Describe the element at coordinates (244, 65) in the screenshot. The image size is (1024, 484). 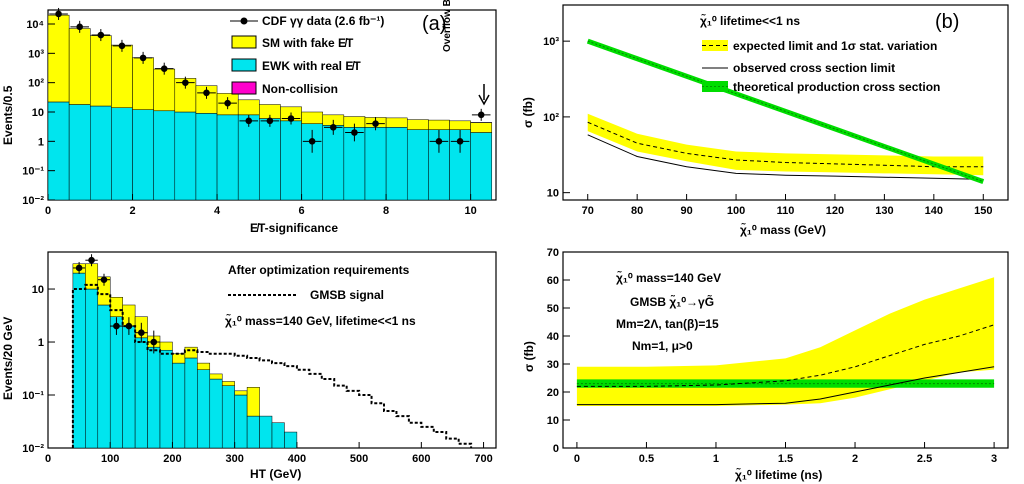
I see `legend-ewk-swatch` at that location.